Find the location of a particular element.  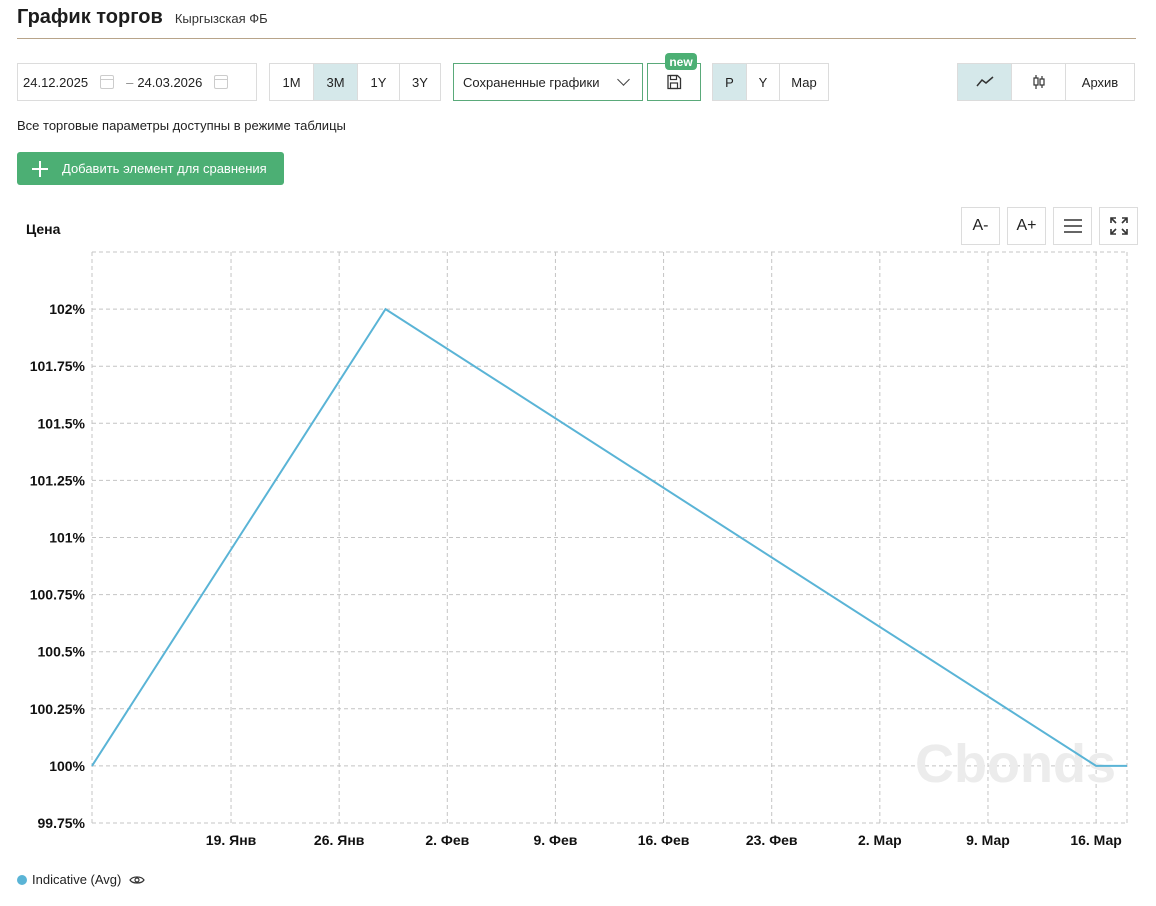

fullscreen-button is located at coordinates (1118, 226).